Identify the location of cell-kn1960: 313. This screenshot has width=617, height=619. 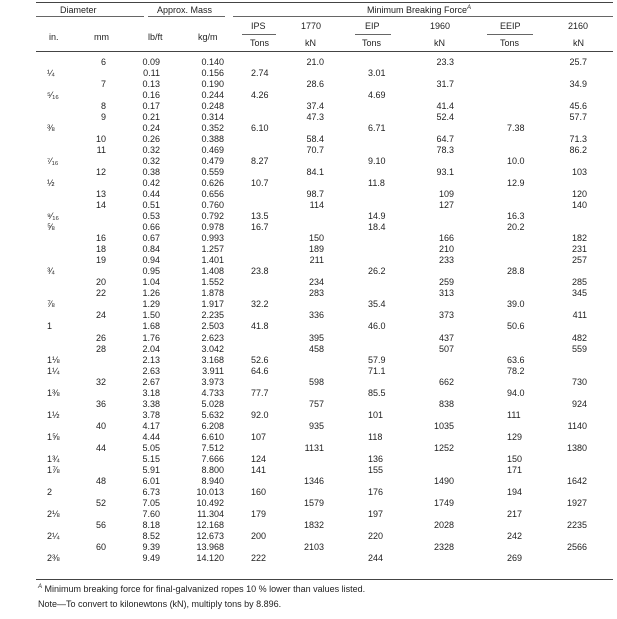
(446, 293).